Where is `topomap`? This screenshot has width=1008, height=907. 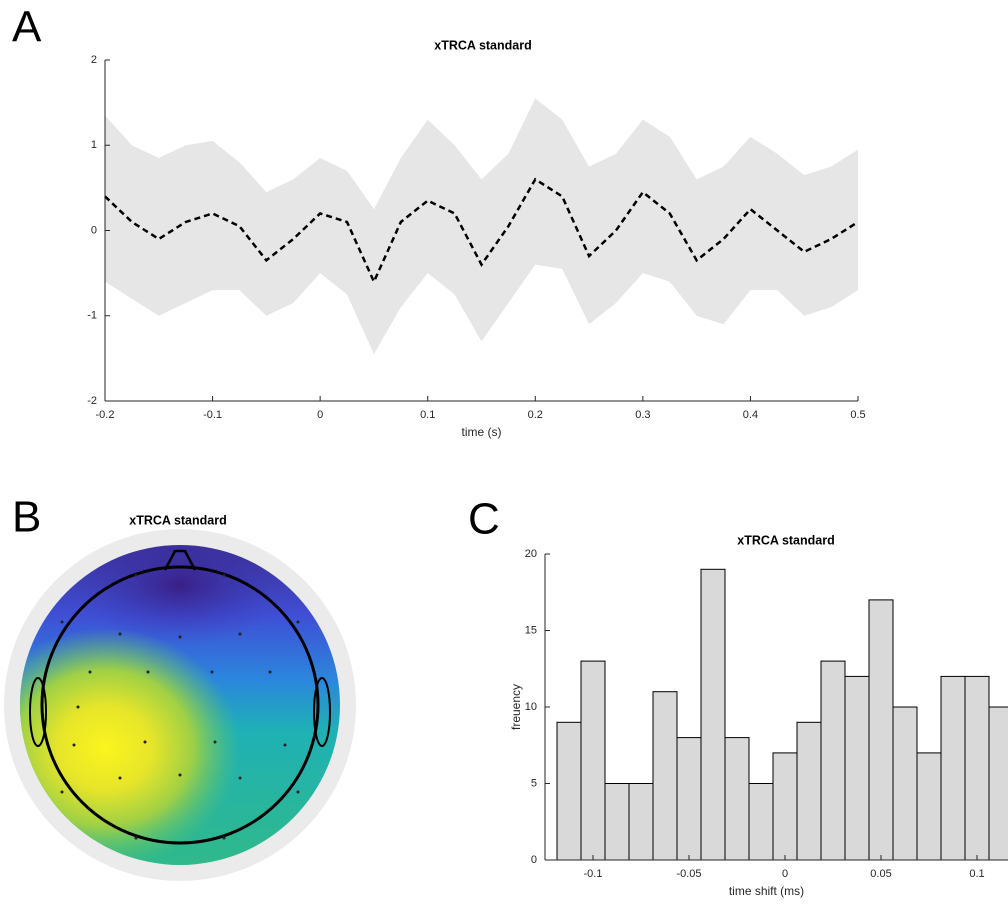
topomap is located at coordinates (180, 705).